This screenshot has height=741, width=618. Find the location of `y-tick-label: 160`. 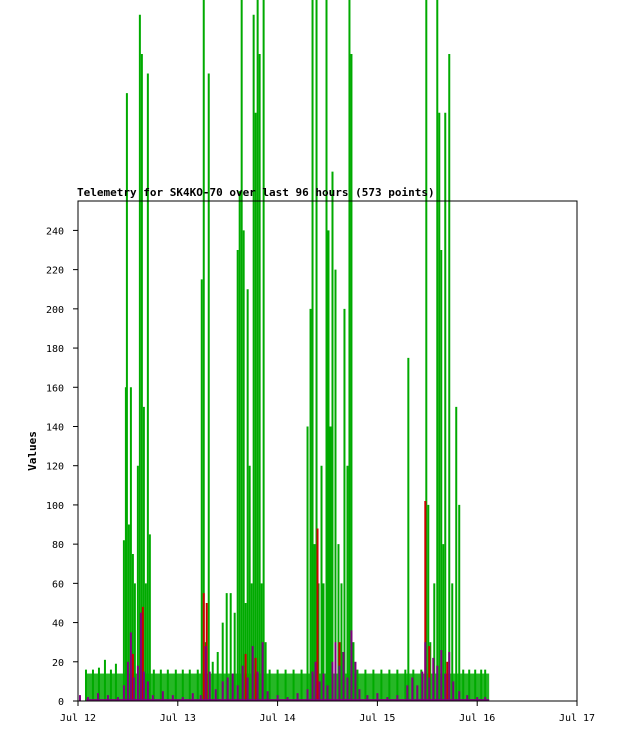

y-tick-label: 160 is located at coordinates (55, 388).